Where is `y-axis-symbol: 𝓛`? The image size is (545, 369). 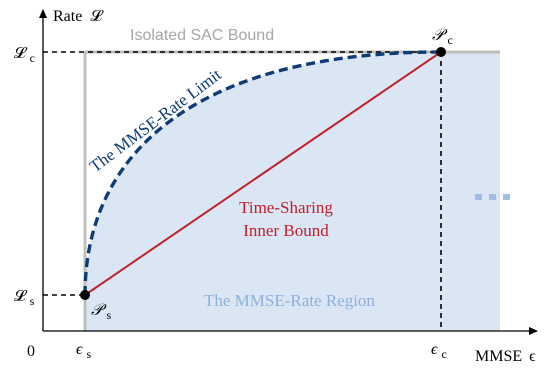 y-axis-symbol: 𝓛 is located at coordinates (97, 16).